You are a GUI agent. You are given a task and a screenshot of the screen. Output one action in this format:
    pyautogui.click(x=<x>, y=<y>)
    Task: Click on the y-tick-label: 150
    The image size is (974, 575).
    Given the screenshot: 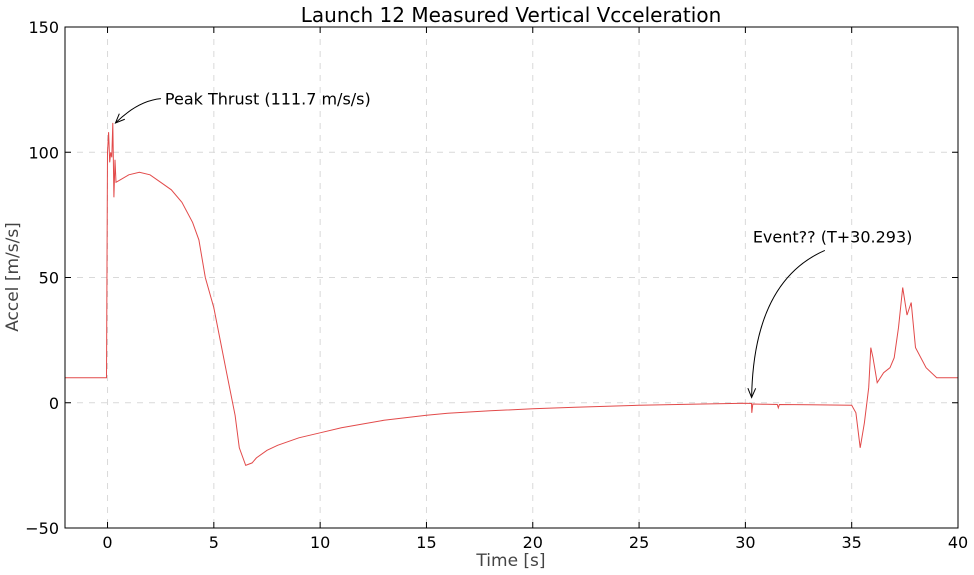 What is the action you would take?
    pyautogui.click(x=43, y=27)
    